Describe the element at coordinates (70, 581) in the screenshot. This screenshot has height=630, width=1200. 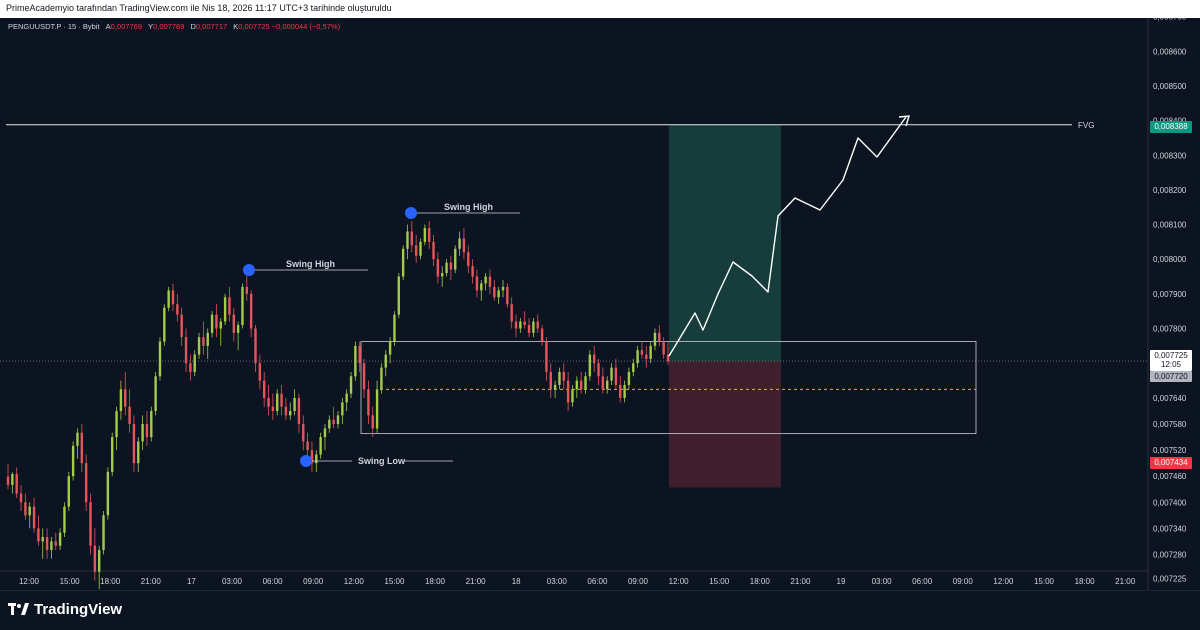
I see `x-tick-1: 15:00` at that location.